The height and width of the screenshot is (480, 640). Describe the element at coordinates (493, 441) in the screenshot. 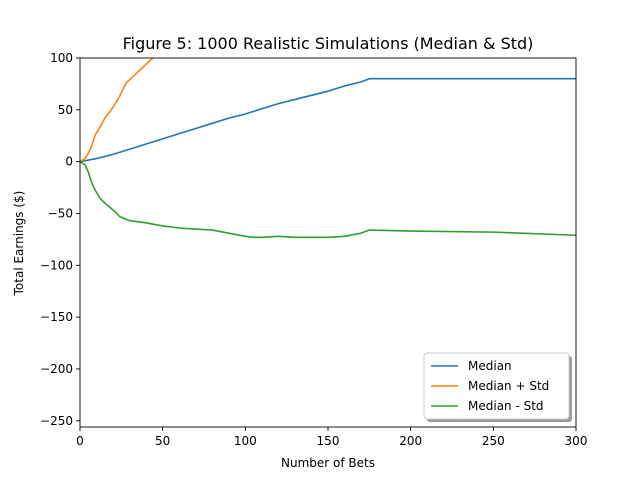

I see `x-tick-label: 250` at that location.